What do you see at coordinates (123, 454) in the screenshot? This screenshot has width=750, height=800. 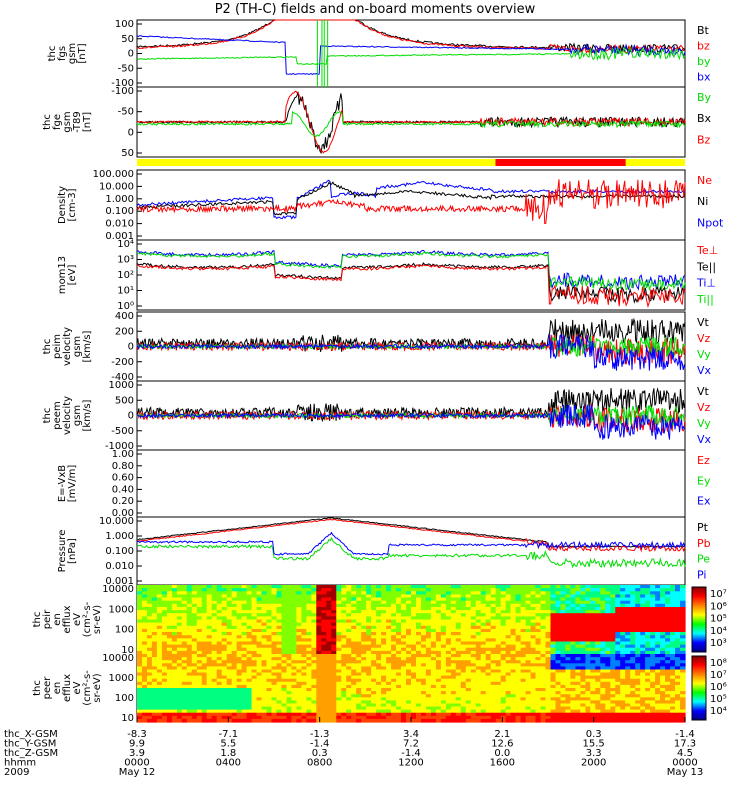 I see `tick-label-efield: 1.00` at bounding box center [123, 454].